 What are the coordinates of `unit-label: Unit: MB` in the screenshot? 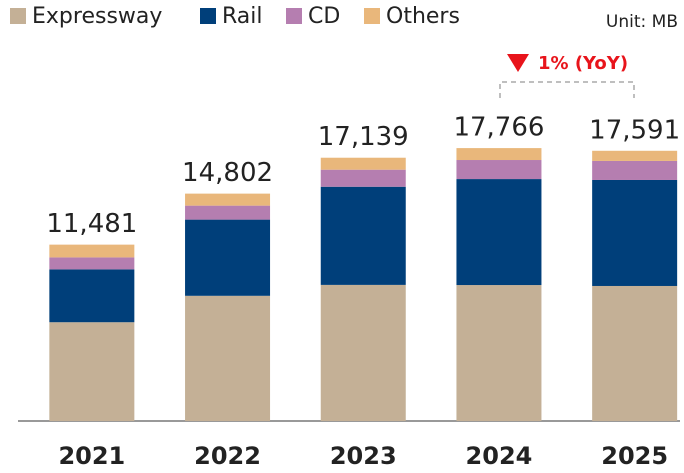 It's located at (642, 22).